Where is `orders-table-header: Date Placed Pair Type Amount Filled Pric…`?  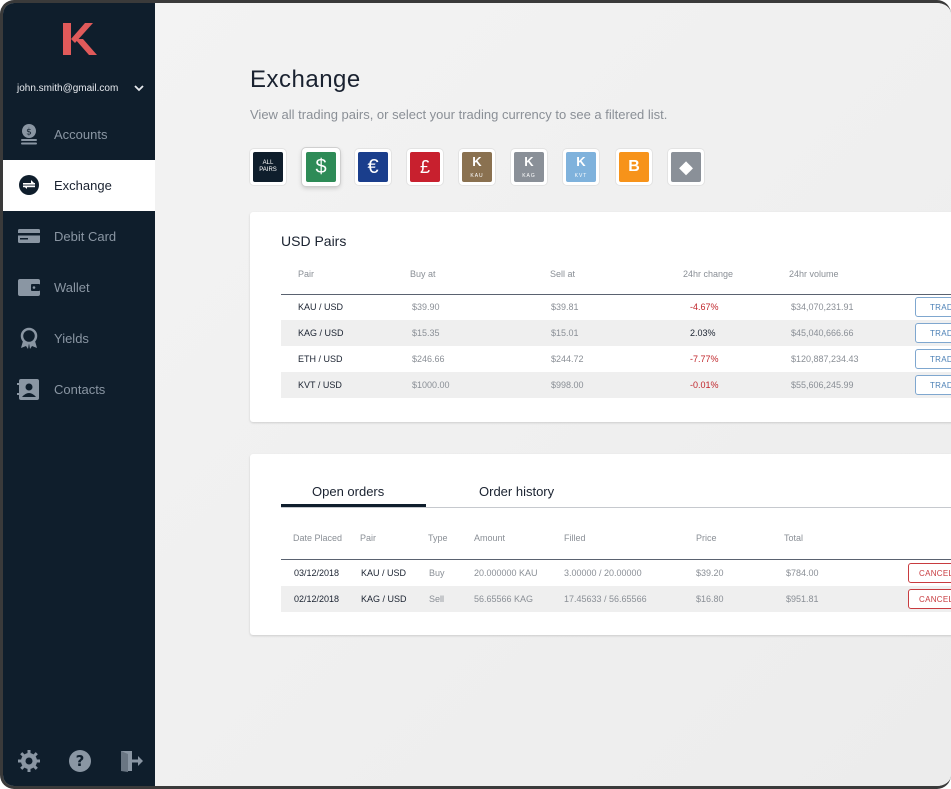 orders-table-header: Date Placed Pair Type Amount Filled Pric… is located at coordinates (616, 540).